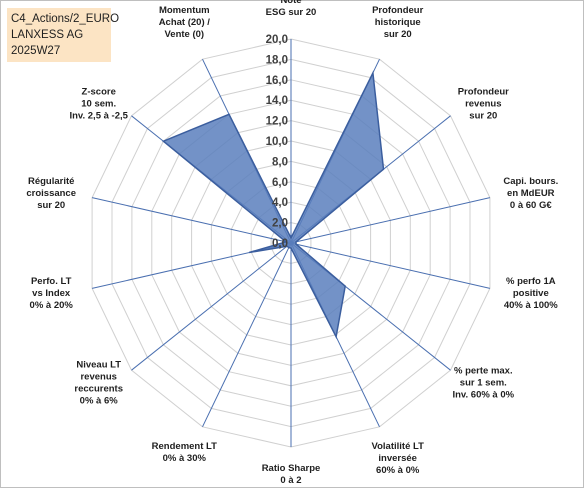 This screenshot has width=584, height=488. What do you see at coordinates (280, 224) in the screenshot?
I see `tick-label: 2,0` at bounding box center [280, 224].